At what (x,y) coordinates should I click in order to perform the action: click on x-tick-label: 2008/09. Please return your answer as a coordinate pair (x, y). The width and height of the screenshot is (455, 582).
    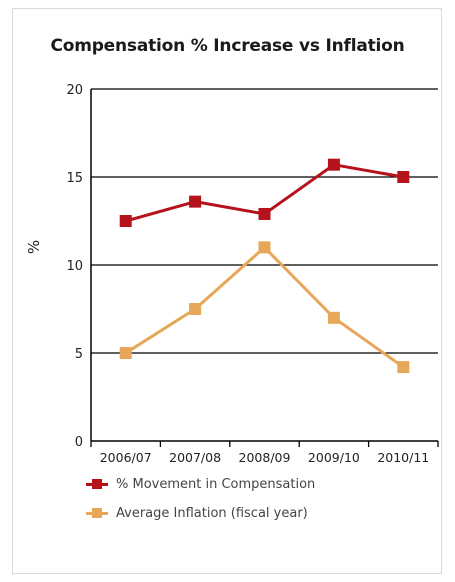
    Looking at the image, I should click on (265, 457).